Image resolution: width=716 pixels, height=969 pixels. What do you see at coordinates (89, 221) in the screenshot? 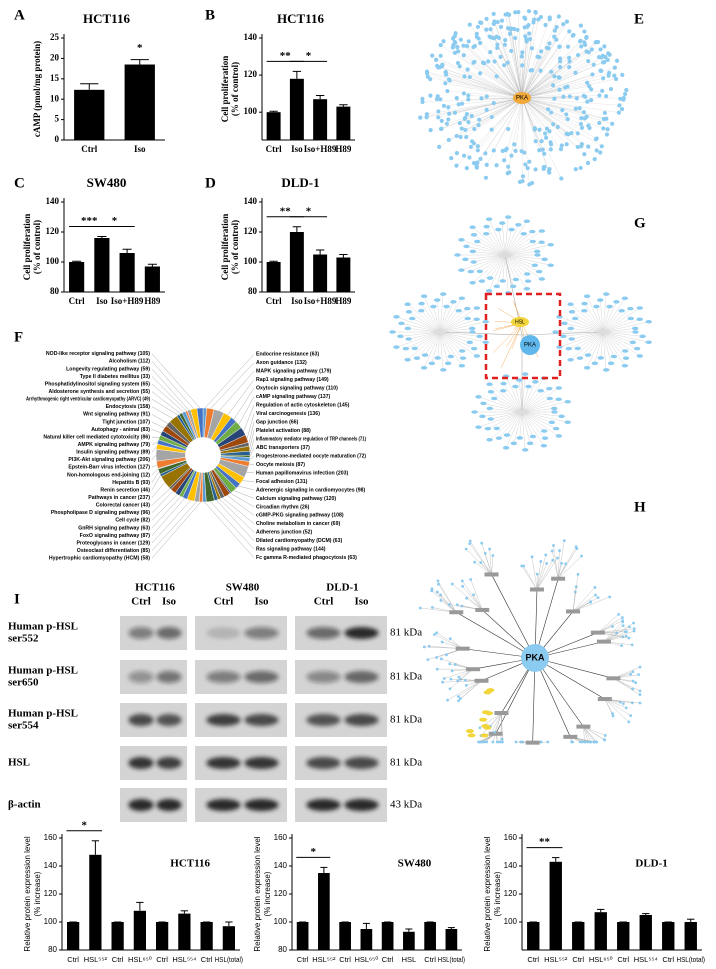
I see `significance-label: ***` at bounding box center [89, 221].